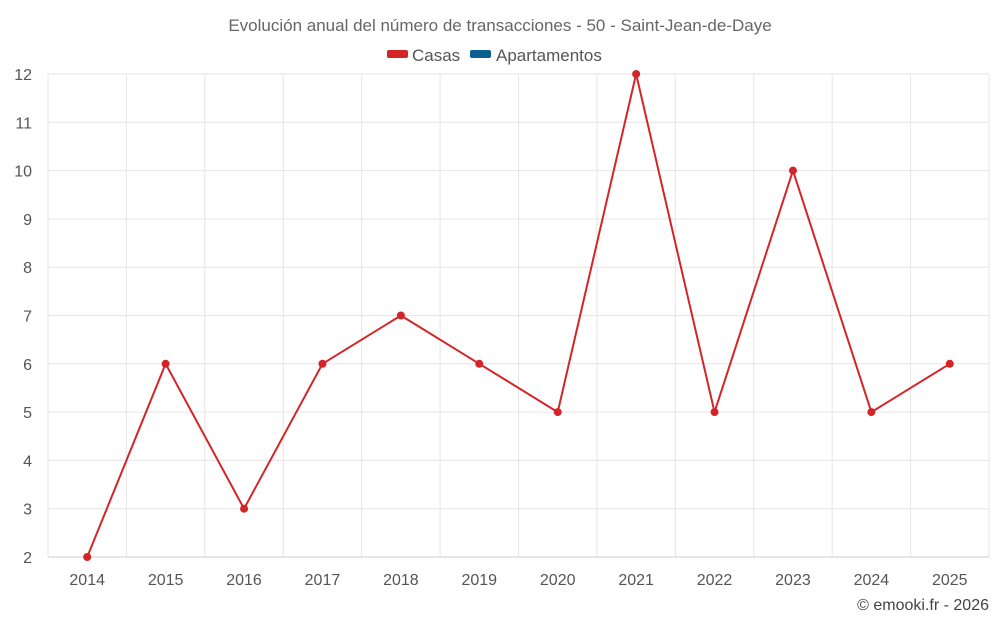  What do you see at coordinates (166, 580) in the screenshot?
I see `x-tick-label: 2015` at bounding box center [166, 580].